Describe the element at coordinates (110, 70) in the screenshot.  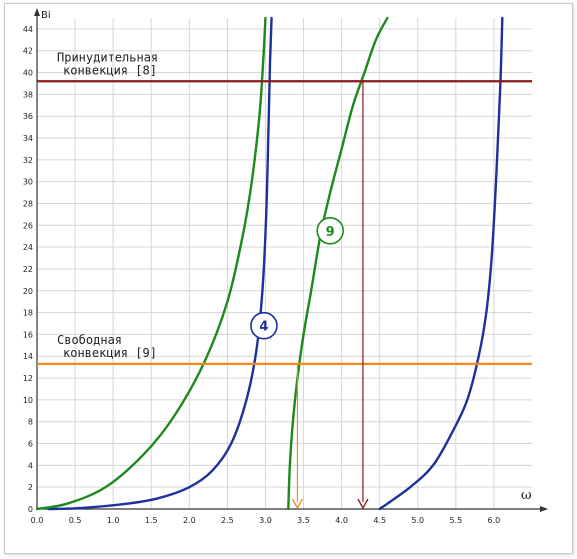
I see `reference-label: конвекция [8]` at that location.